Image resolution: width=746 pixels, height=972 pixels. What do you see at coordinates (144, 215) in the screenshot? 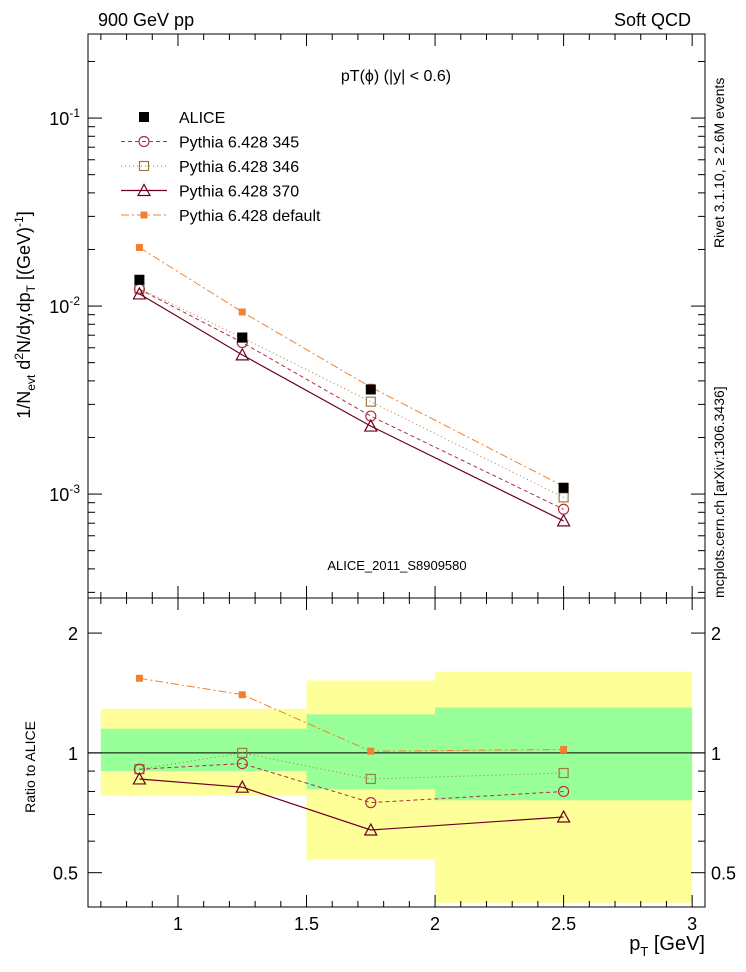
I see `legend-marker-pdefault` at bounding box center [144, 215].